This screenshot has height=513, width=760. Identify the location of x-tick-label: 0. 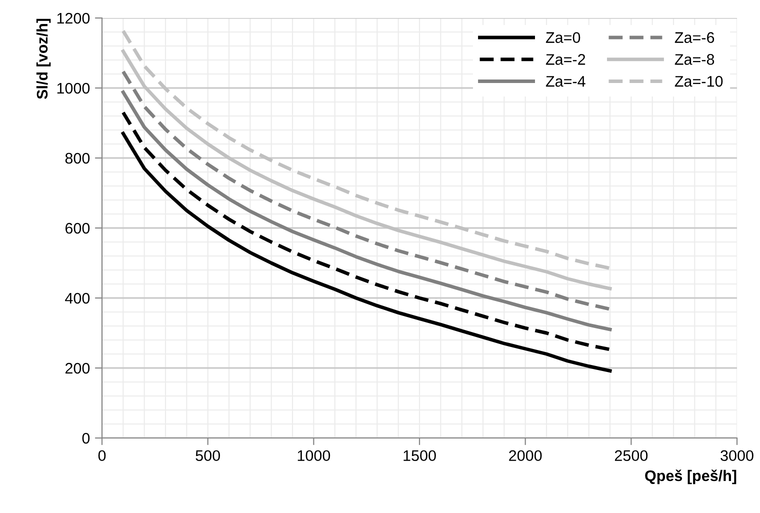
(102, 456).